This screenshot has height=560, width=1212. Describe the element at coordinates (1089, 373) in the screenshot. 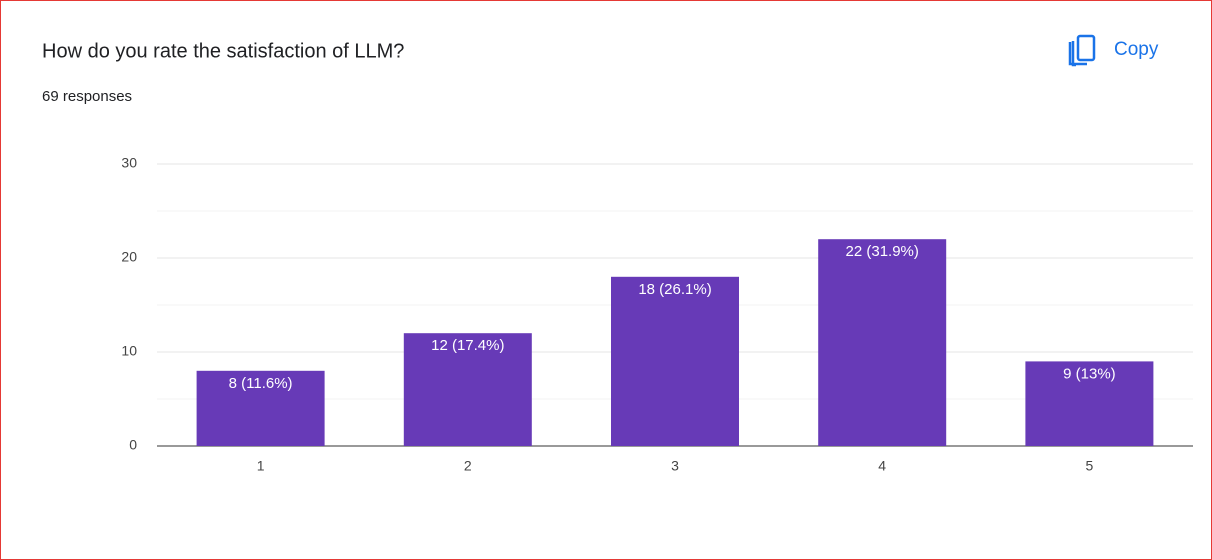

I see `data-label: 9 (13%)` at that location.